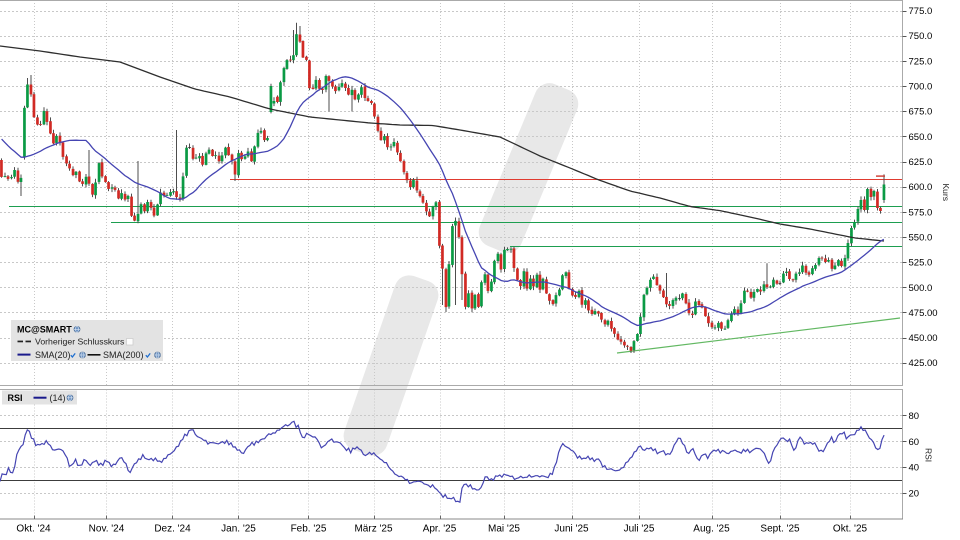 The height and width of the screenshot is (540, 960). What do you see at coordinates (921, 288) in the screenshot?
I see `svg-text: 500.0` at bounding box center [921, 288].